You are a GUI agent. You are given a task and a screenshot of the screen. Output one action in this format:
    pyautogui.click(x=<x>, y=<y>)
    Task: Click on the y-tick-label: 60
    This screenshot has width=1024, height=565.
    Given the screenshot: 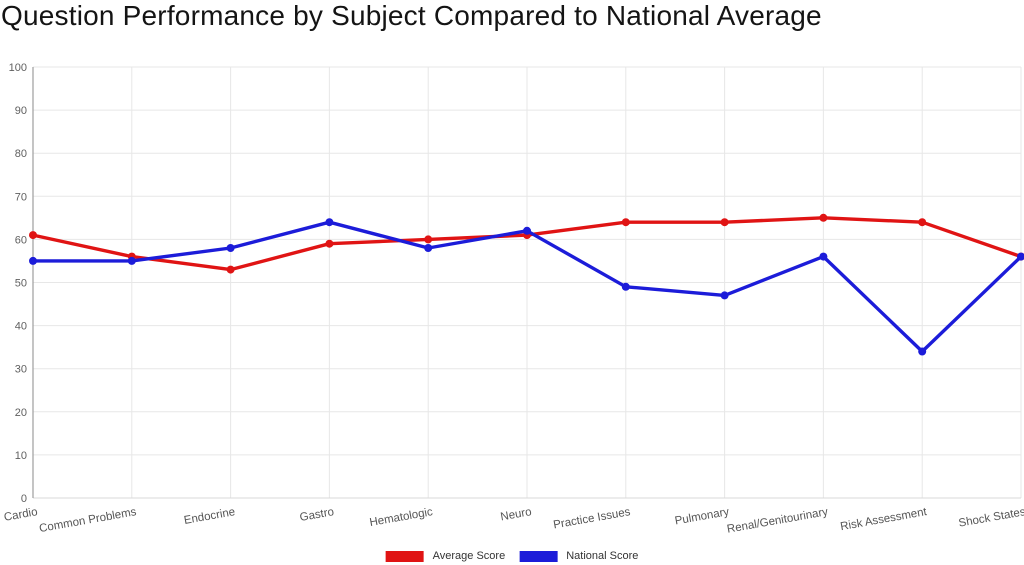 What is the action you would take?
    pyautogui.click(x=21, y=240)
    